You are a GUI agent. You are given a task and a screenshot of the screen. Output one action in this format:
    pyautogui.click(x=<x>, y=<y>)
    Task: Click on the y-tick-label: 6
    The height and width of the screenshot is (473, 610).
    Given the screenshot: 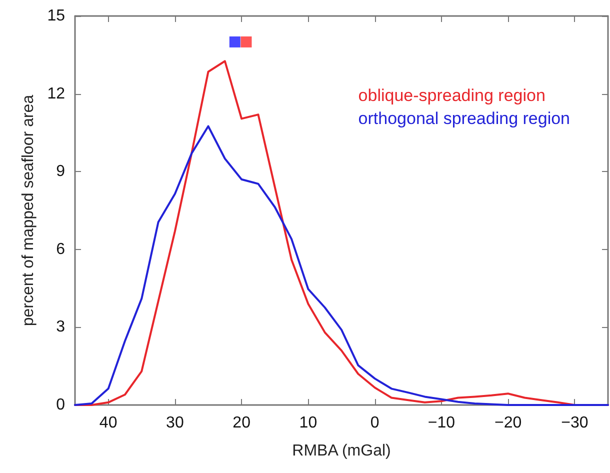 What is the action you would take?
    pyautogui.click(x=61, y=249)
    